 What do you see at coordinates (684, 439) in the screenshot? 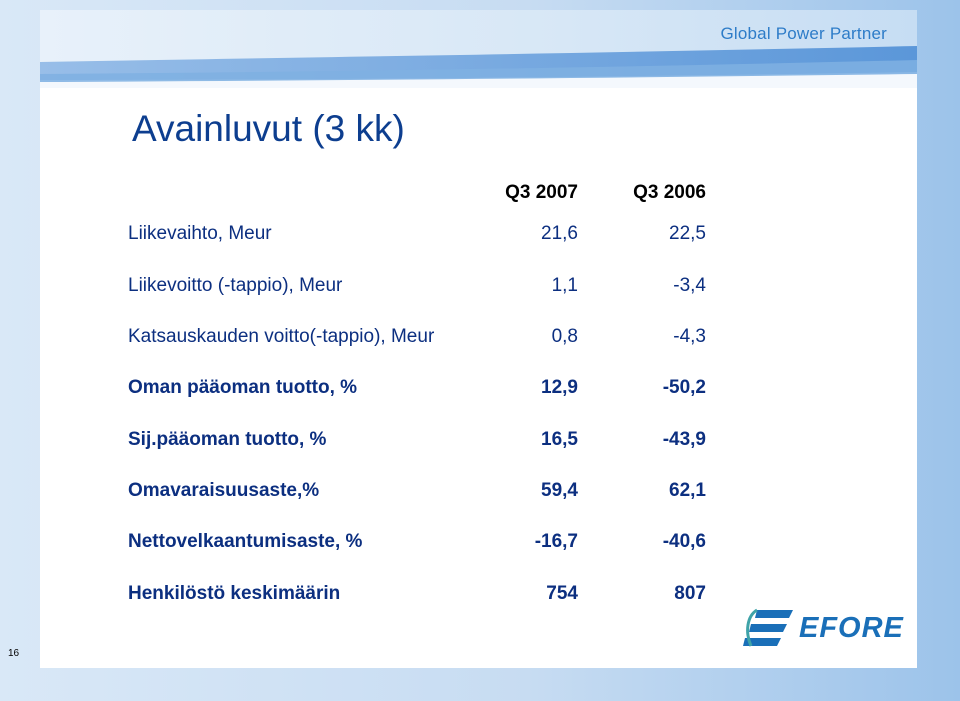
I see `value-q3-2006: -43,9` at bounding box center [684, 439].